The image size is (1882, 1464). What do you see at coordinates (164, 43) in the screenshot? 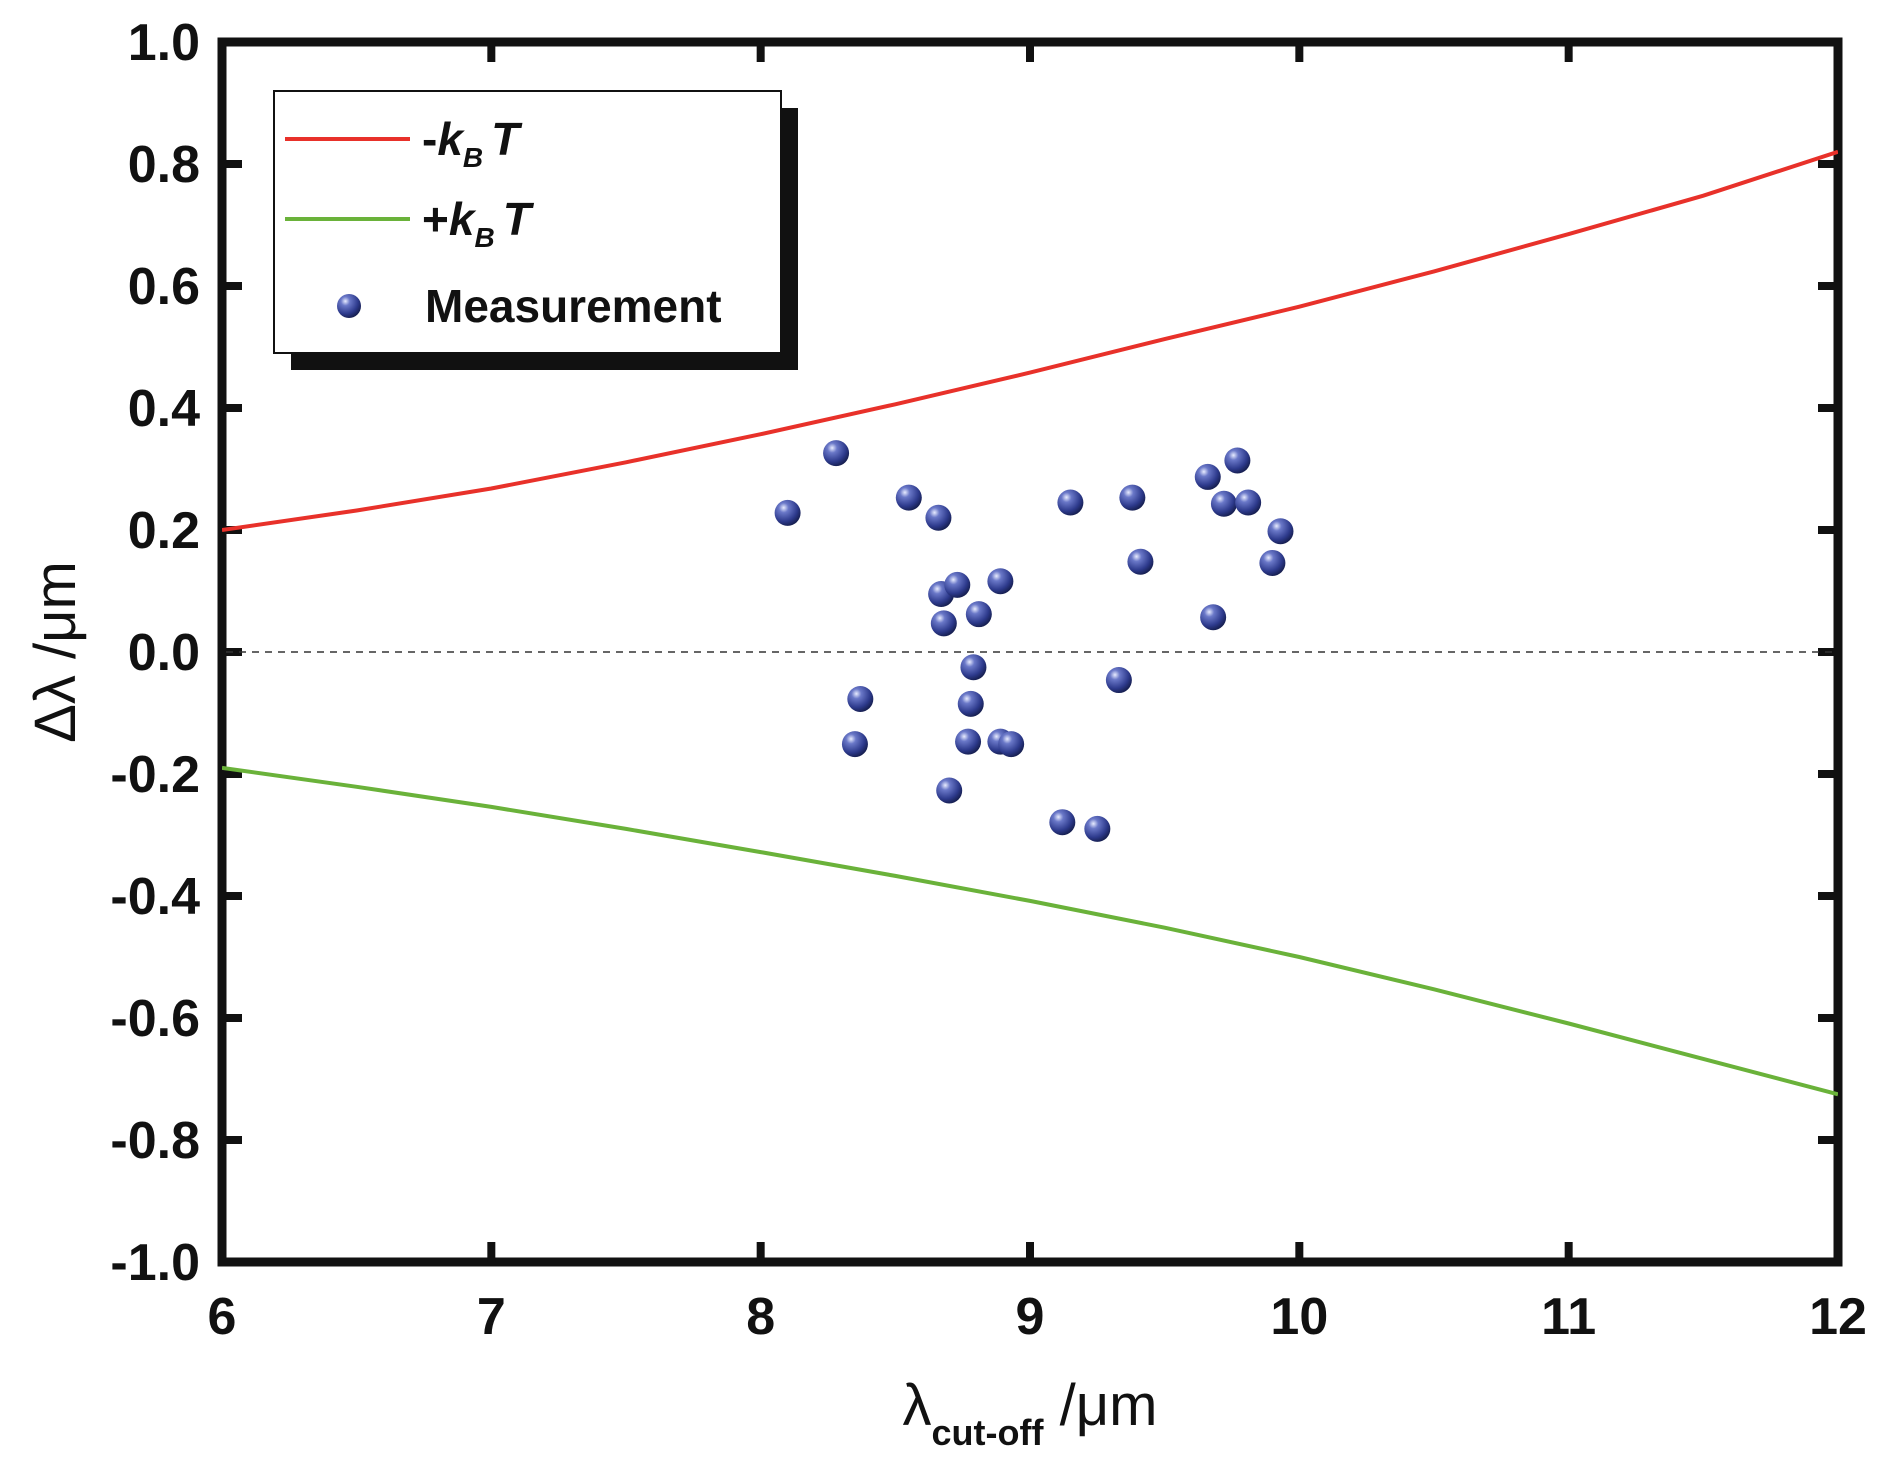
I see `y-tick-label: 1.0` at bounding box center [164, 43].